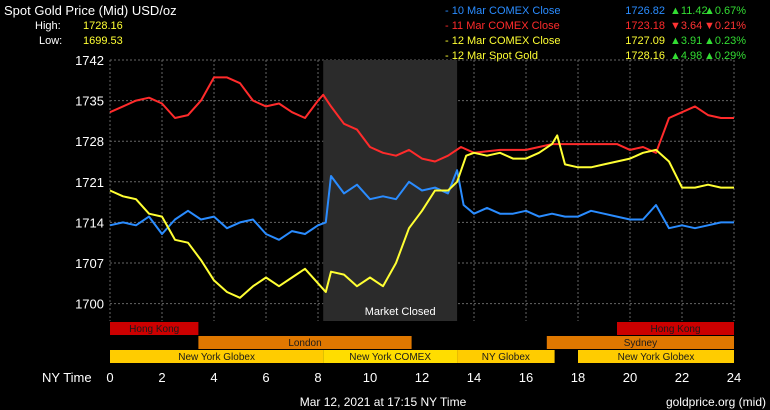  Describe the element at coordinates (109, 377) in the screenshot. I see `x-tick-label: 0` at that location.